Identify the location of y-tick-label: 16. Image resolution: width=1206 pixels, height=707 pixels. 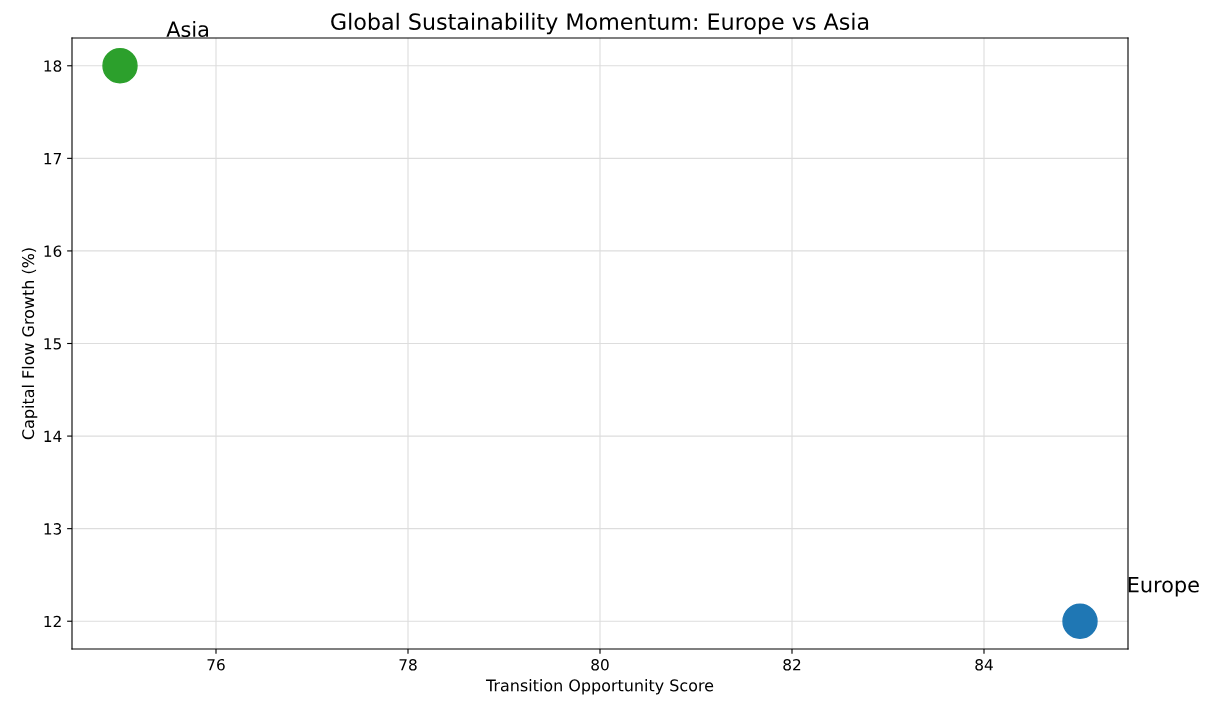
(53, 251).